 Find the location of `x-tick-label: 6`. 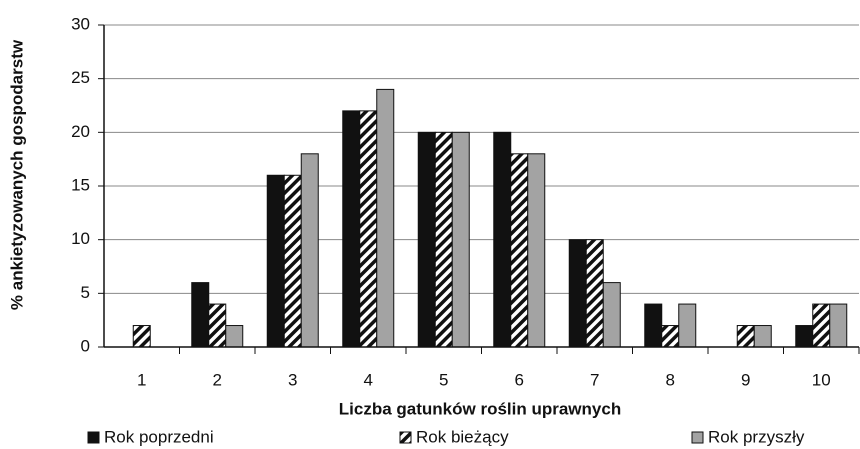

x-tick-label: 6 is located at coordinates (519, 379).